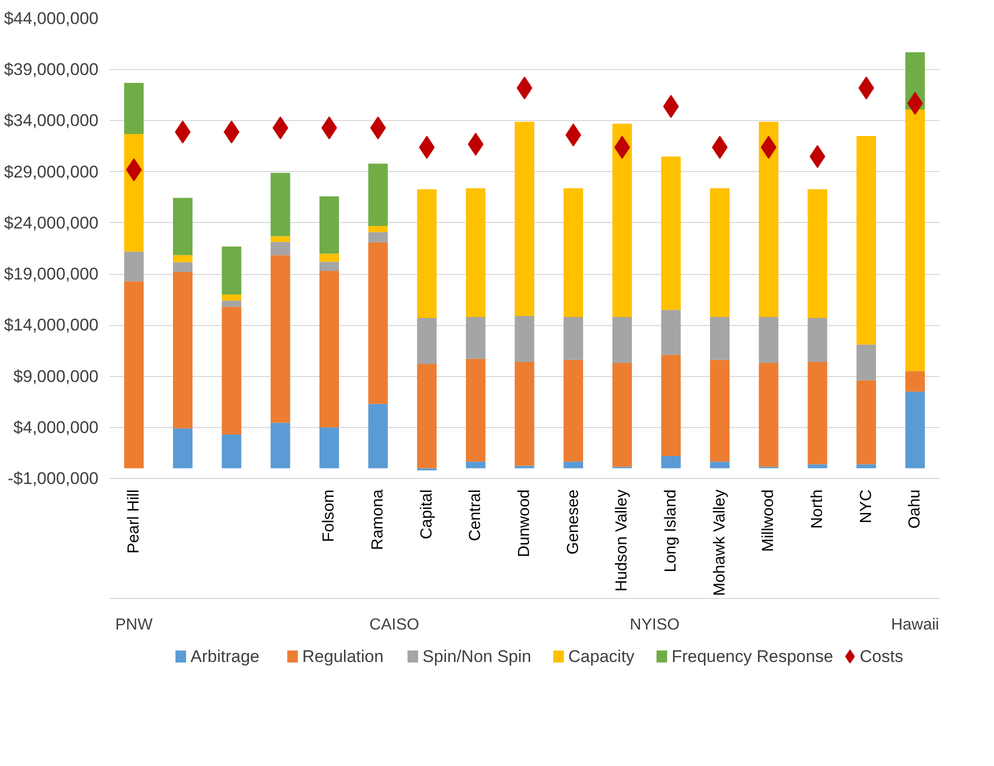  What do you see at coordinates (475, 516) in the screenshot?
I see `x-tick-label: Central` at bounding box center [475, 516].